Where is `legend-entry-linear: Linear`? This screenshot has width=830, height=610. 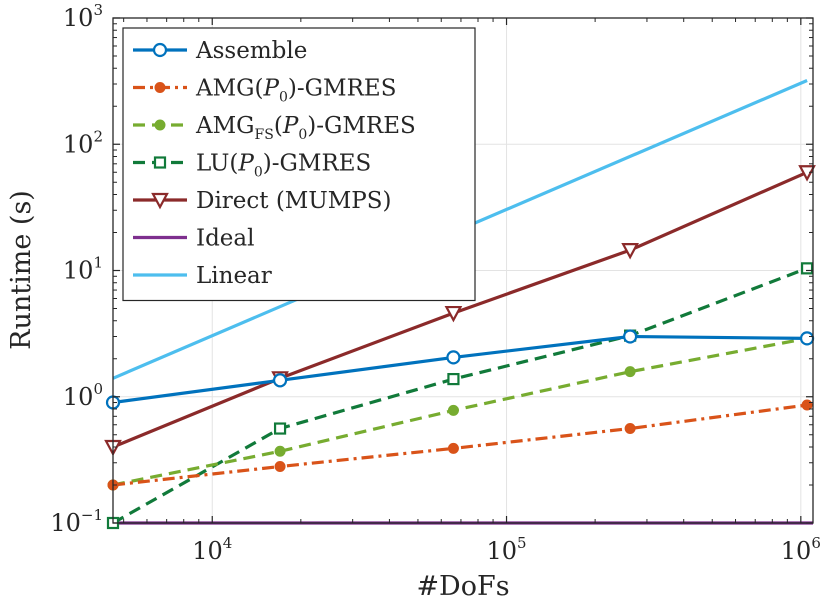 legend-entry-linear: Linear is located at coordinates (202, 276).